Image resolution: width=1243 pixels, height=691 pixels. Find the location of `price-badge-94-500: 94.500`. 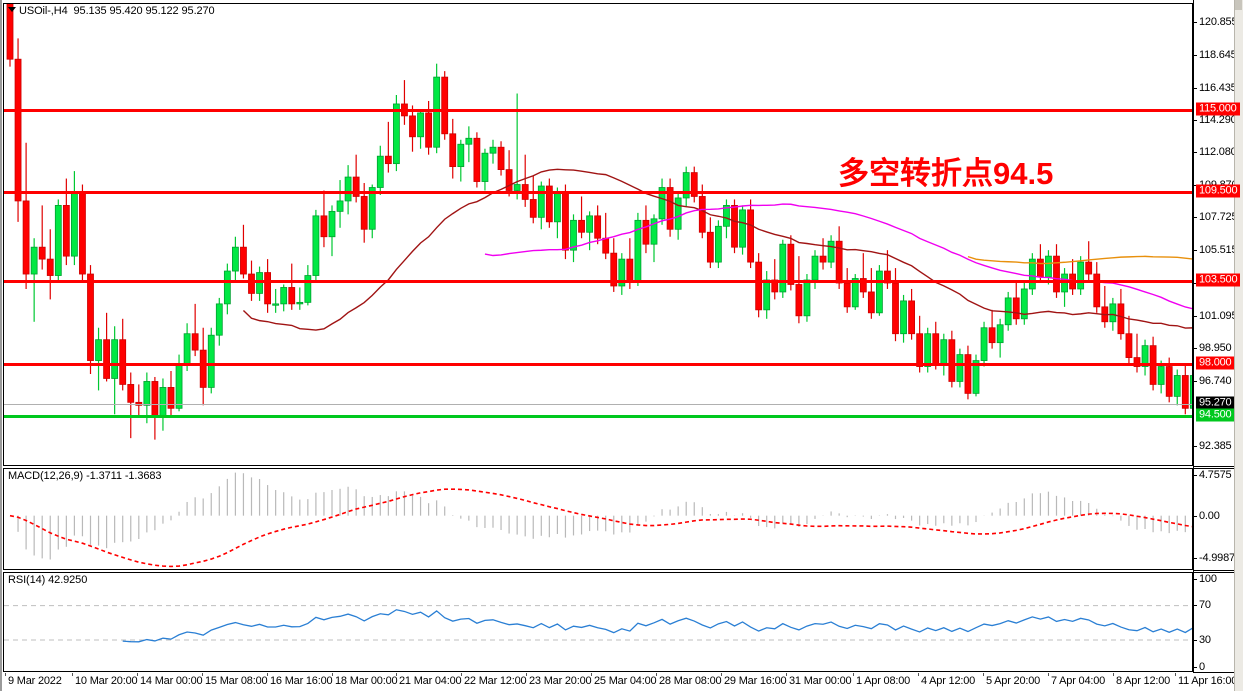

price-badge-94-500: 94.500 is located at coordinates (1215, 415).